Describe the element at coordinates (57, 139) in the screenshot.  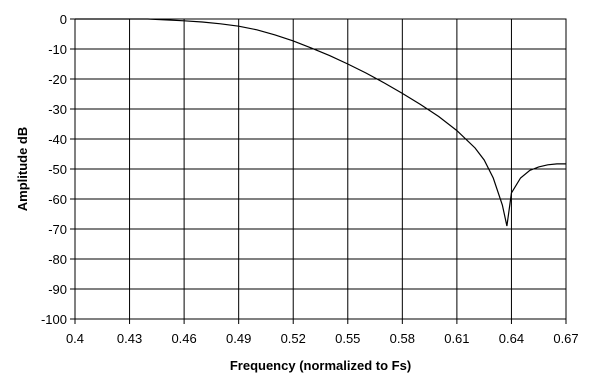
I see `y-tick-label: -40` at that location.